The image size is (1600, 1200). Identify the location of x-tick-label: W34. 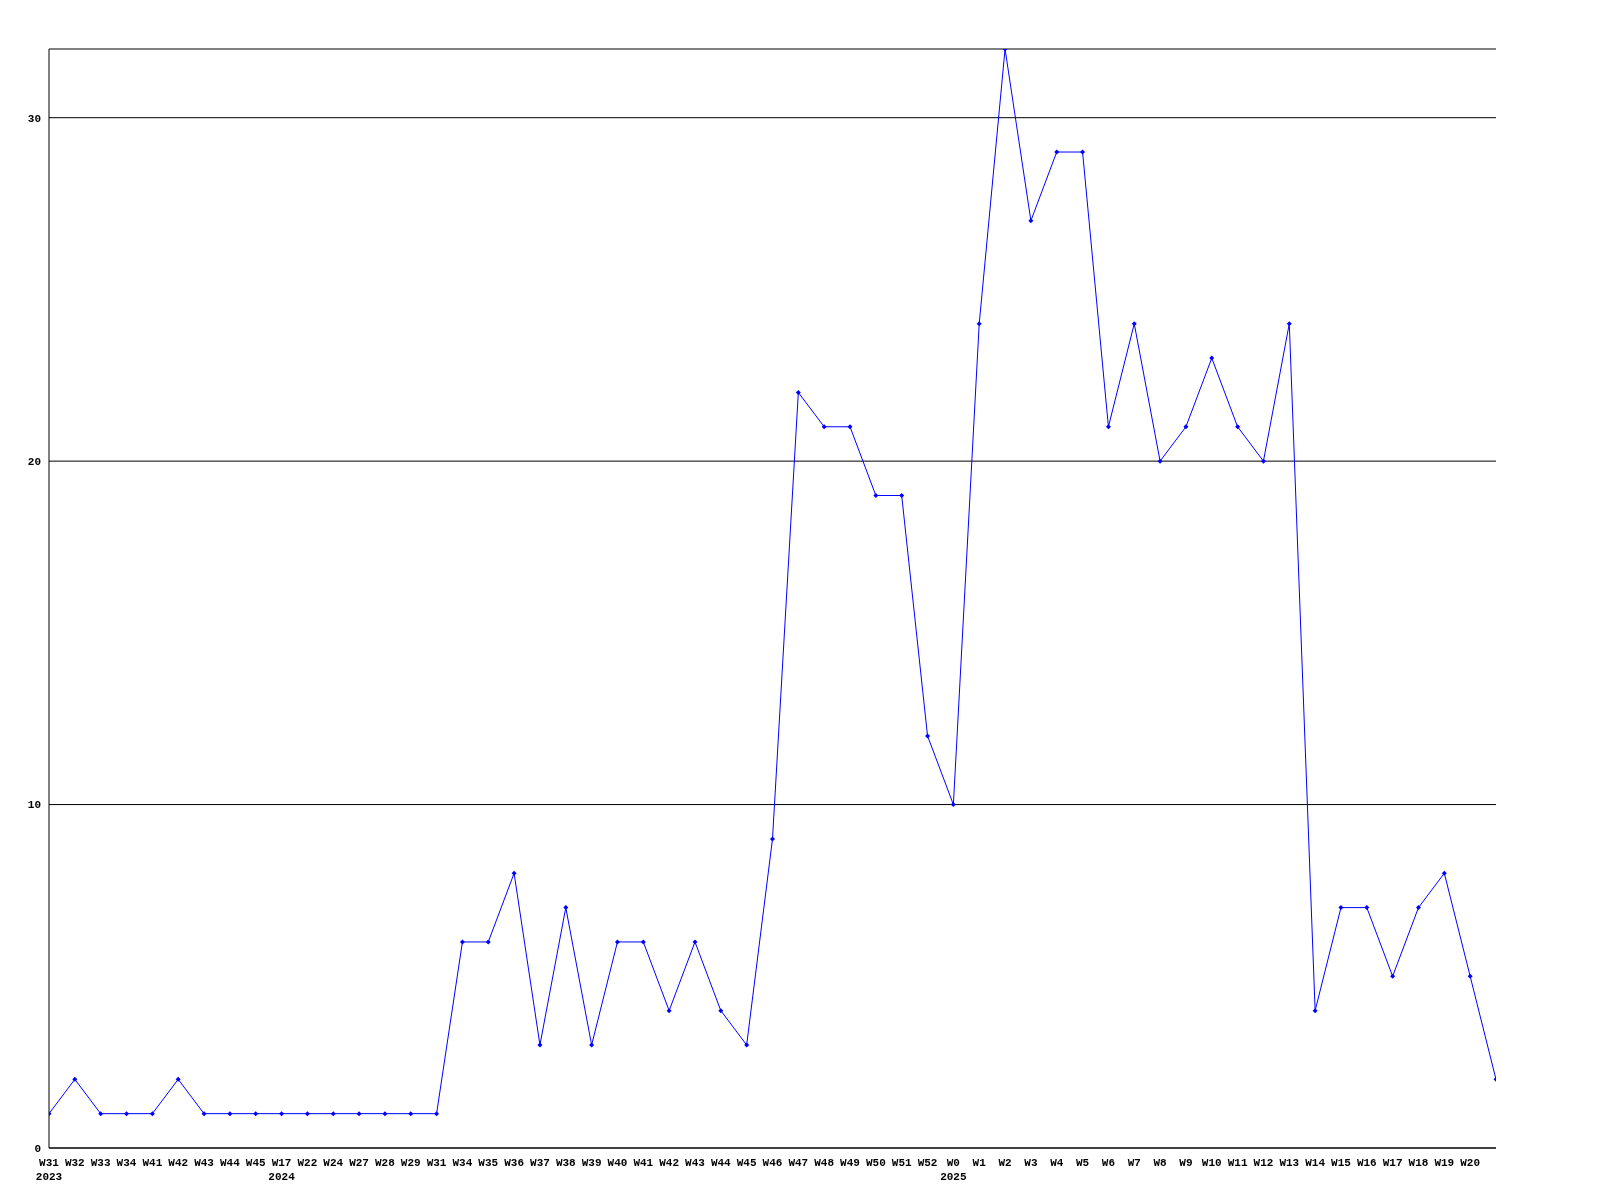
(462, 1163).